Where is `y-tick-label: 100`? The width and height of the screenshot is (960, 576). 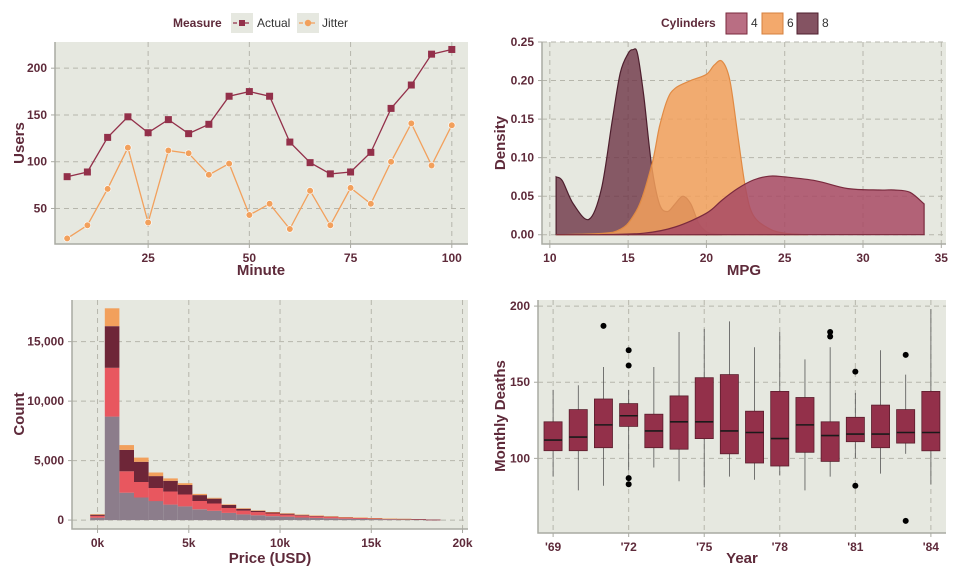 y-tick-label: 100 is located at coordinates (520, 458).